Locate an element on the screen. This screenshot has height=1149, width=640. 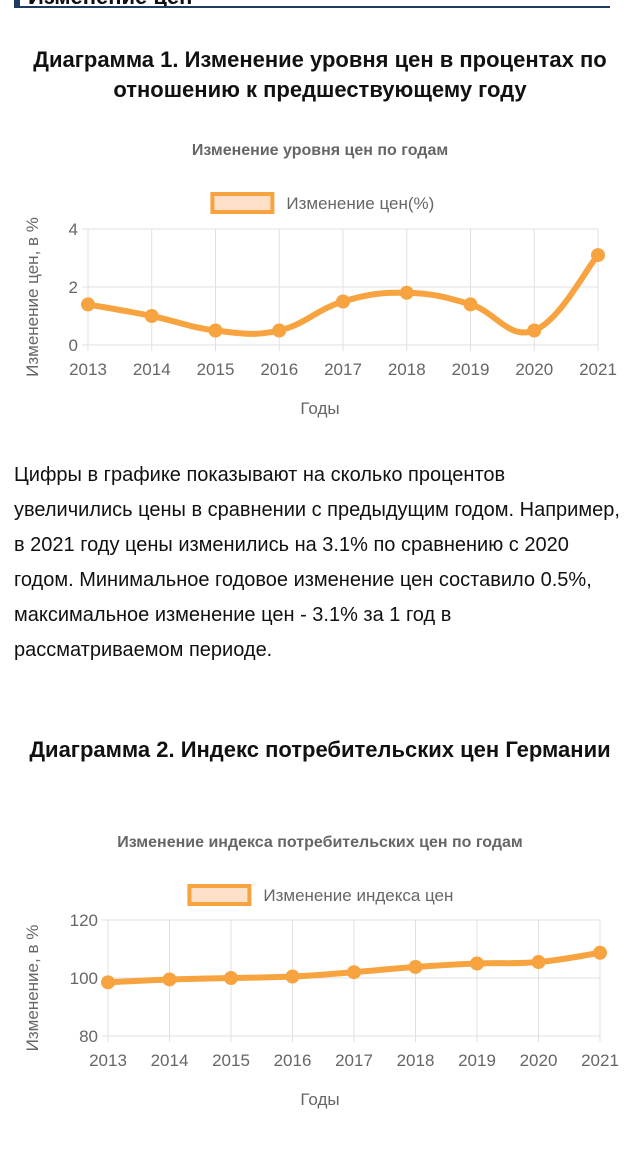
y-tick-label: 0 is located at coordinates (73, 345).